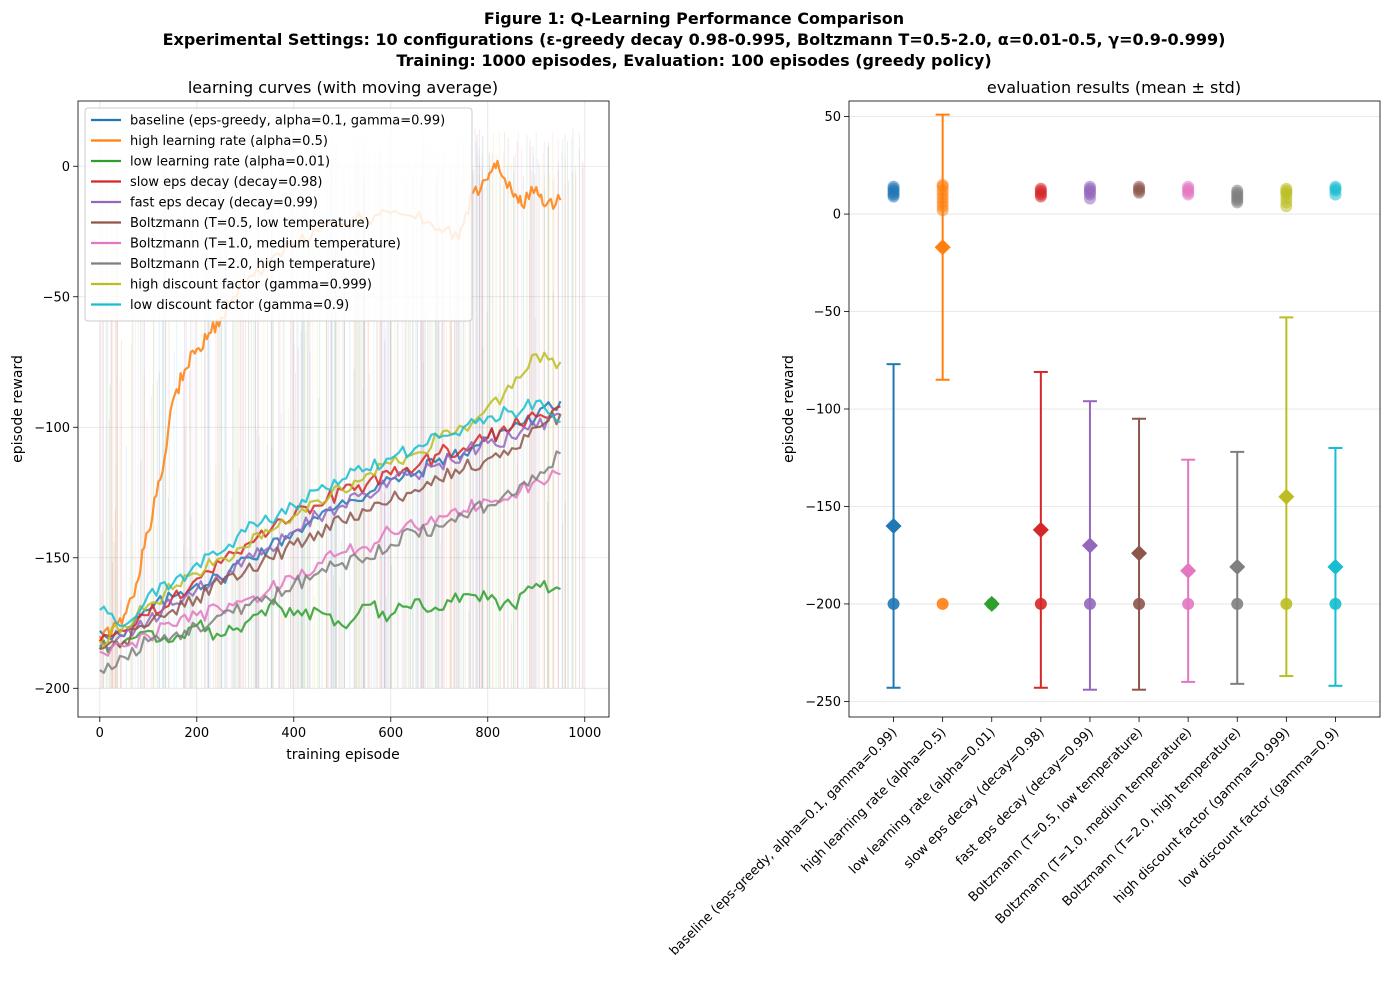 This screenshot has width=1389, height=985. I want to click on y-tick-label: 50, so click(832, 117).